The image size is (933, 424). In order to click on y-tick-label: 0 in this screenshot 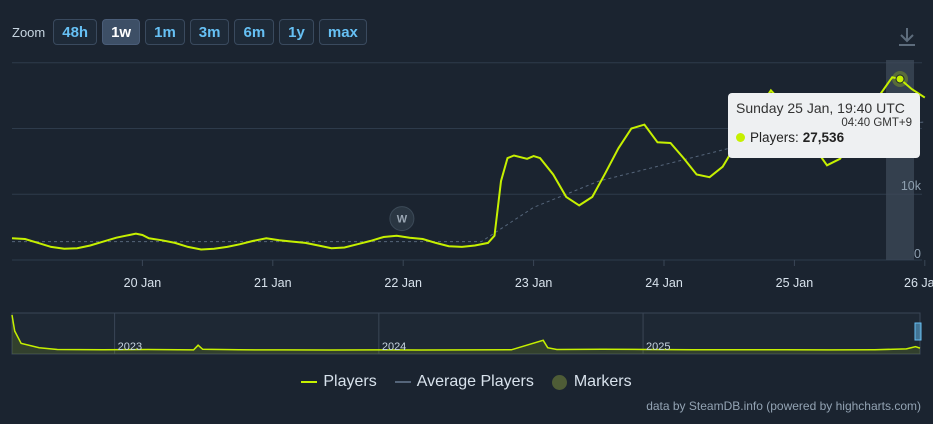, I will do `click(917, 254)`.